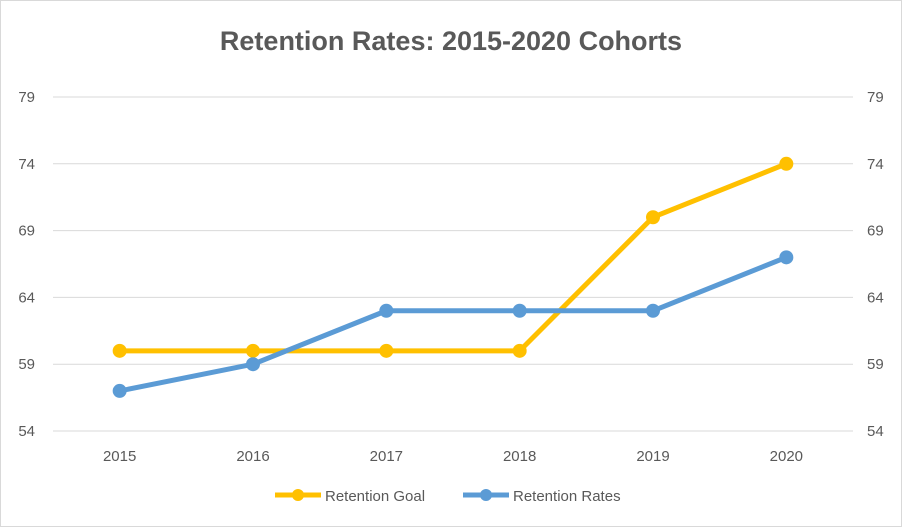 The image size is (902, 527). What do you see at coordinates (252, 456) in the screenshot?
I see `x-tick-label: 2016` at bounding box center [252, 456].